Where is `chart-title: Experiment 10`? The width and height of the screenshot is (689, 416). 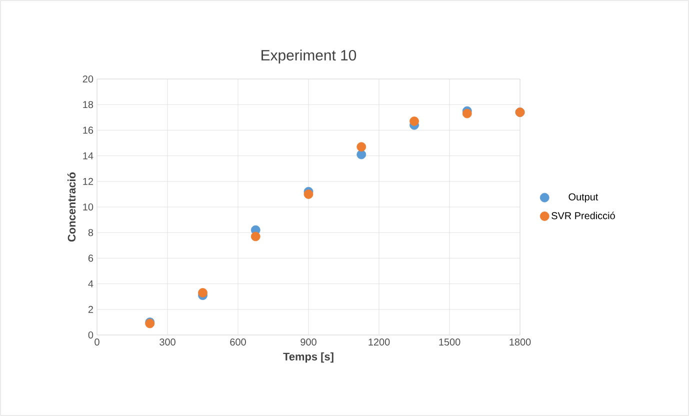
chart-title: Experiment 10 is located at coordinates (309, 57).